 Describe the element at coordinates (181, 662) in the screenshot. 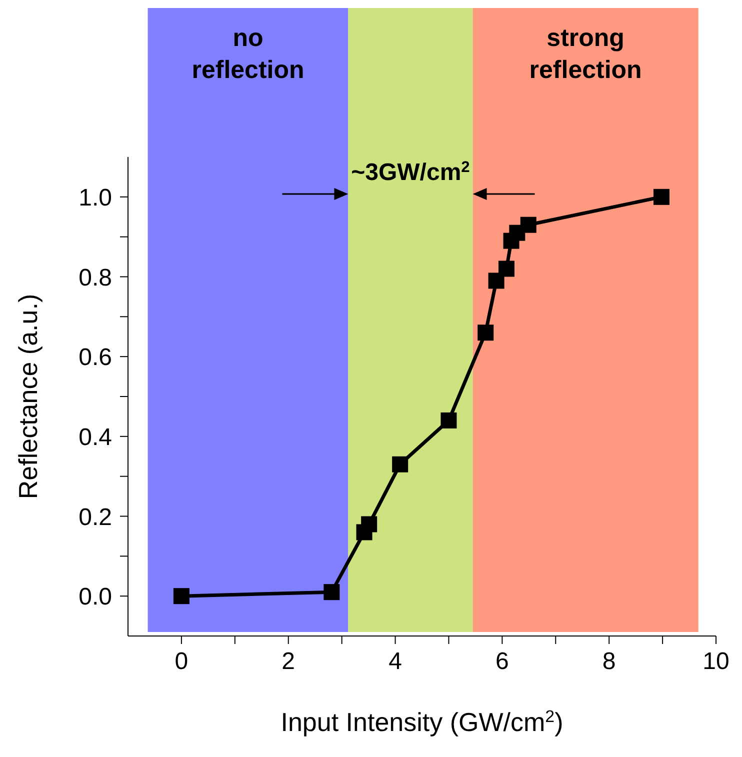

I see `x-tick-label: 0` at that location.